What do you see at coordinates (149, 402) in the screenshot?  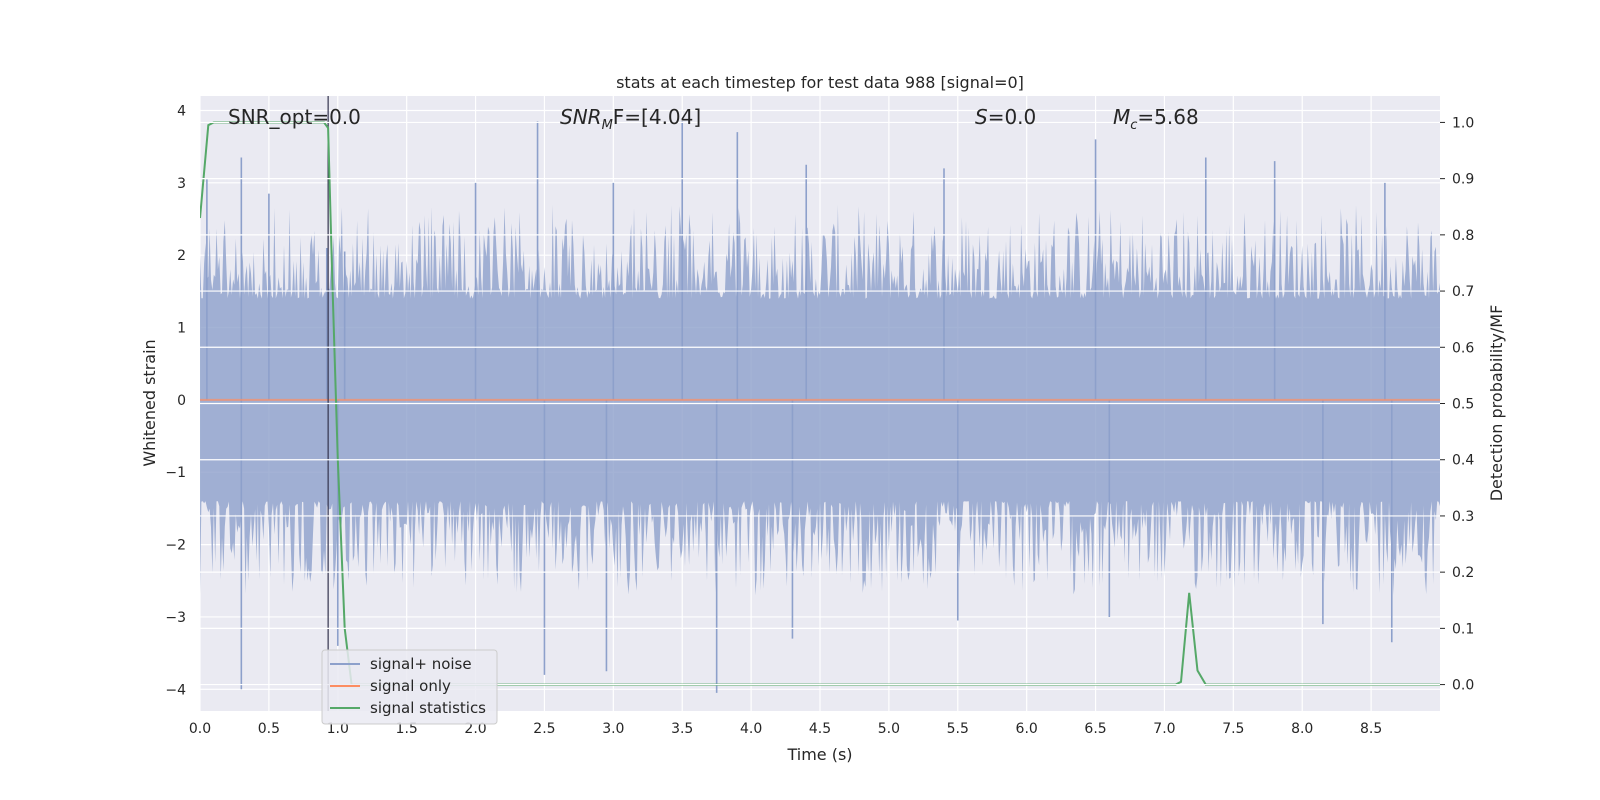 I see `y-axis-label: Whitened strain` at bounding box center [149, 402].